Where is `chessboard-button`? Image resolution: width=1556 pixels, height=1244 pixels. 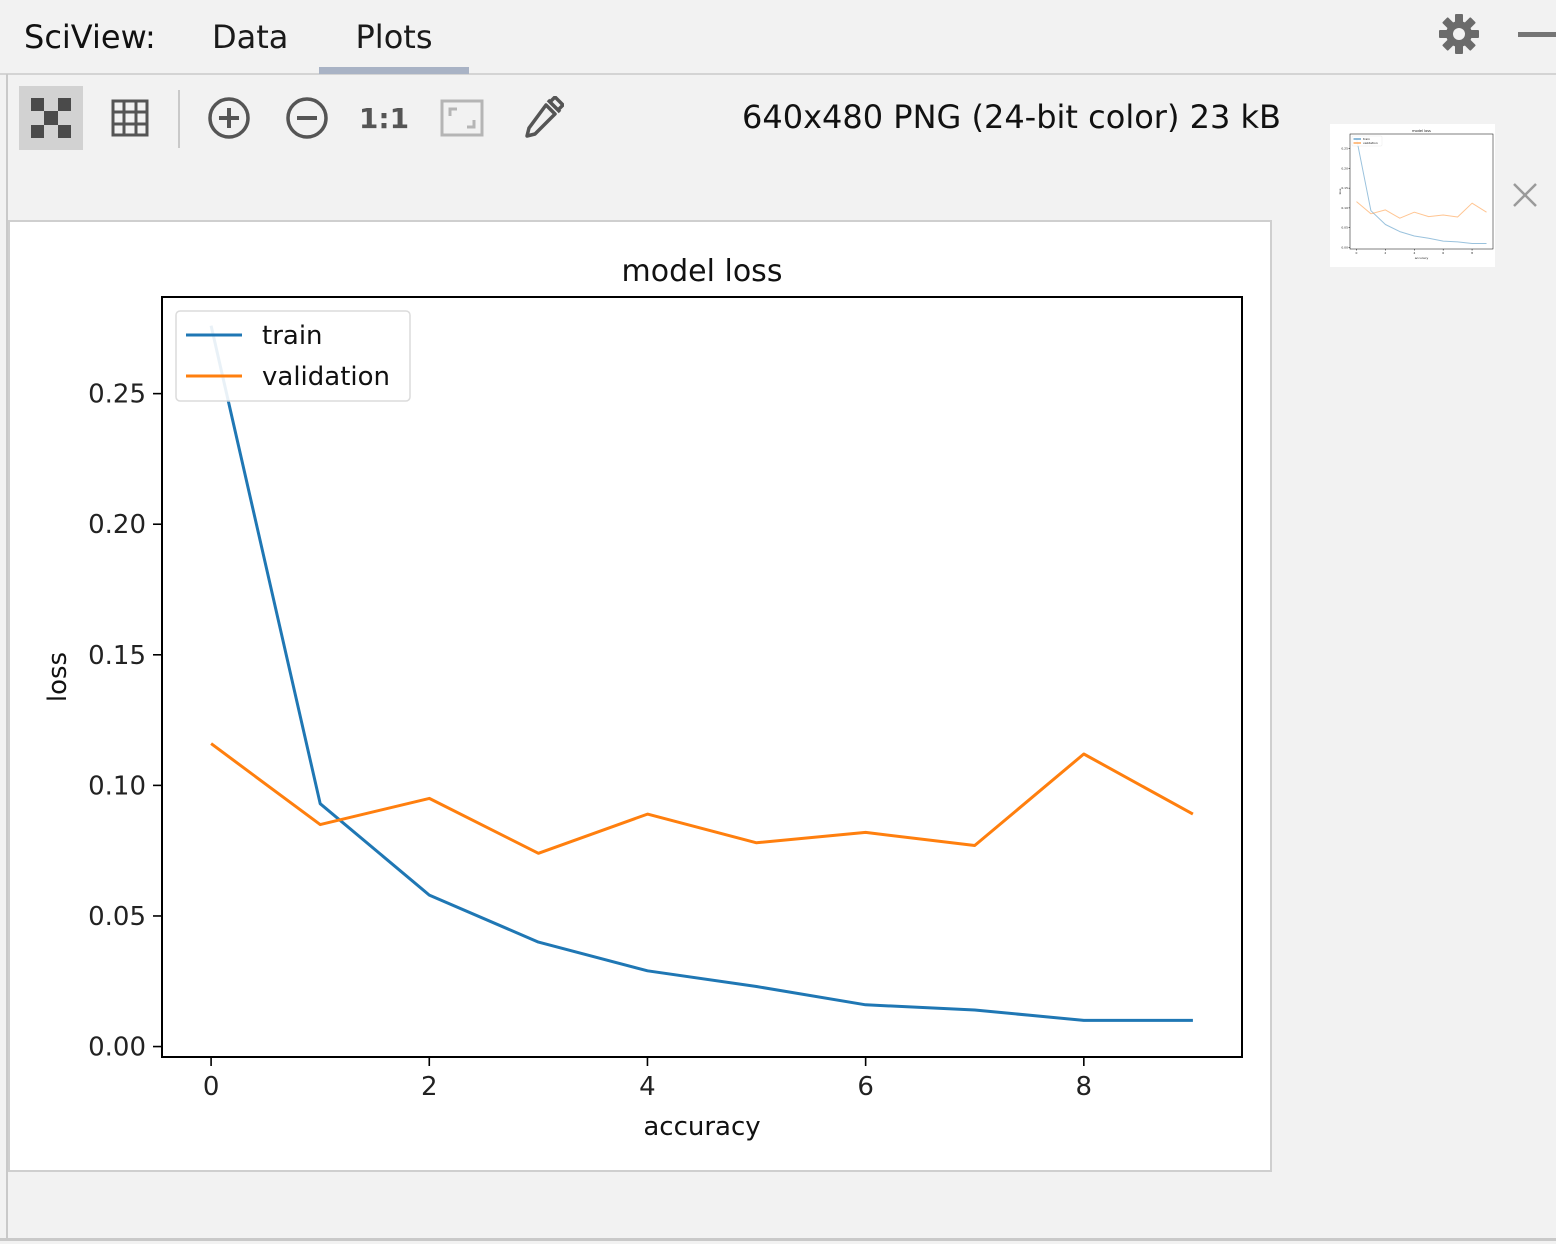 chessboard-button is located at coordinates (51, 118).